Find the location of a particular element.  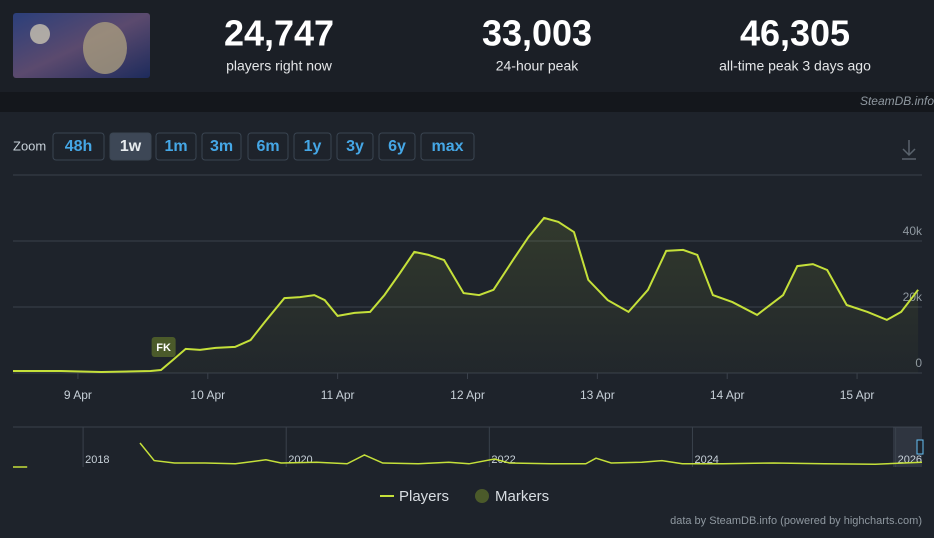

x-tick-label: 13 Apr is located at coordinates (597, 395).